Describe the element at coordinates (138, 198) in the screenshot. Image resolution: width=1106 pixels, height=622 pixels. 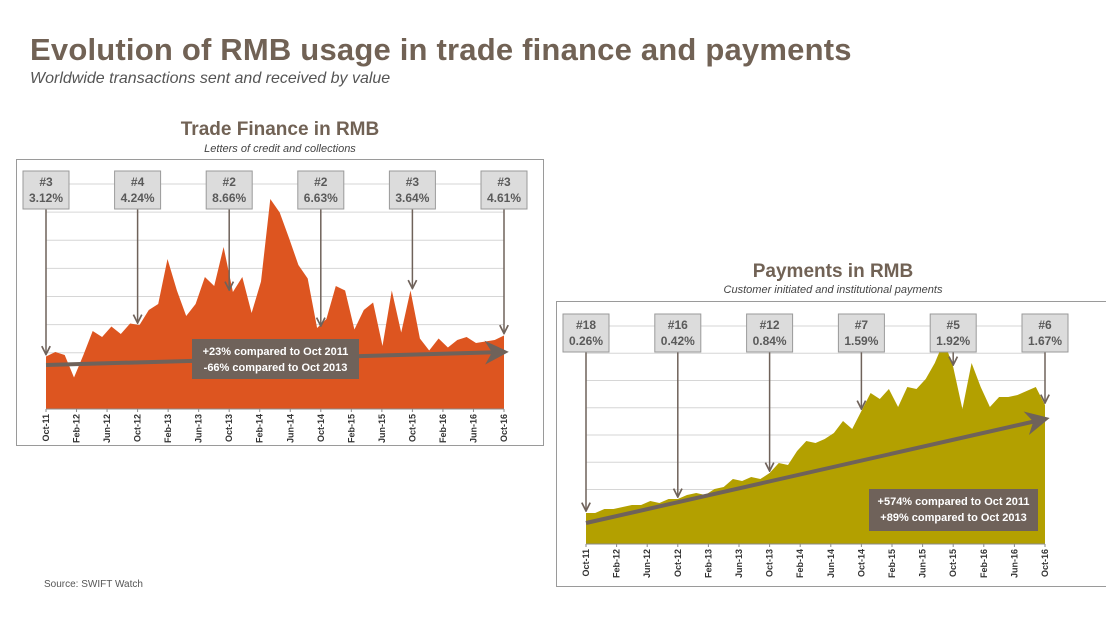
I see `annotation-share: 4.24%` at that location.